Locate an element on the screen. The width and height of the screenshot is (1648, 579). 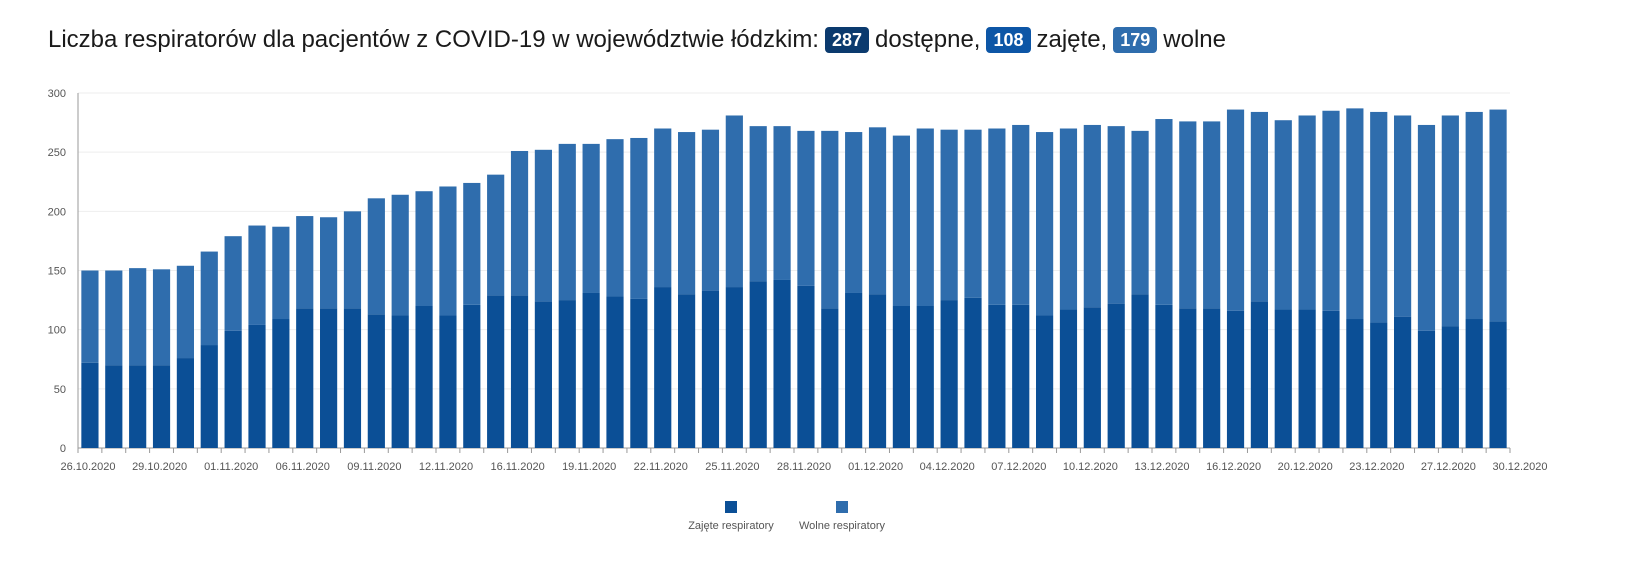
total-label: dostępne, is located at coordinates (928, 39).